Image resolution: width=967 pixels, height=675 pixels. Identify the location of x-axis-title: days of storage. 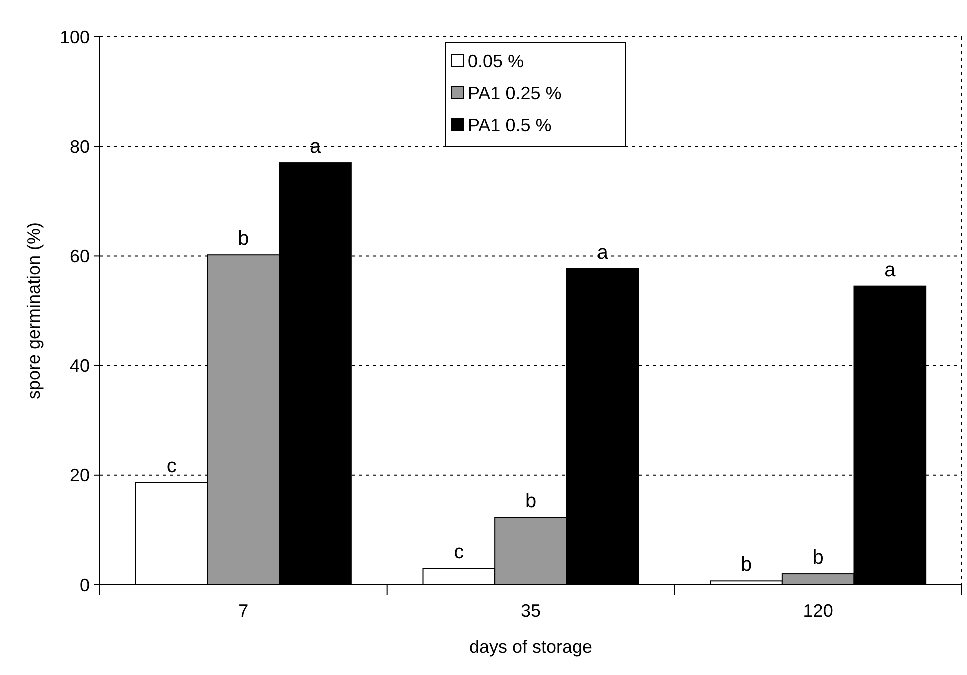
(531, 647).